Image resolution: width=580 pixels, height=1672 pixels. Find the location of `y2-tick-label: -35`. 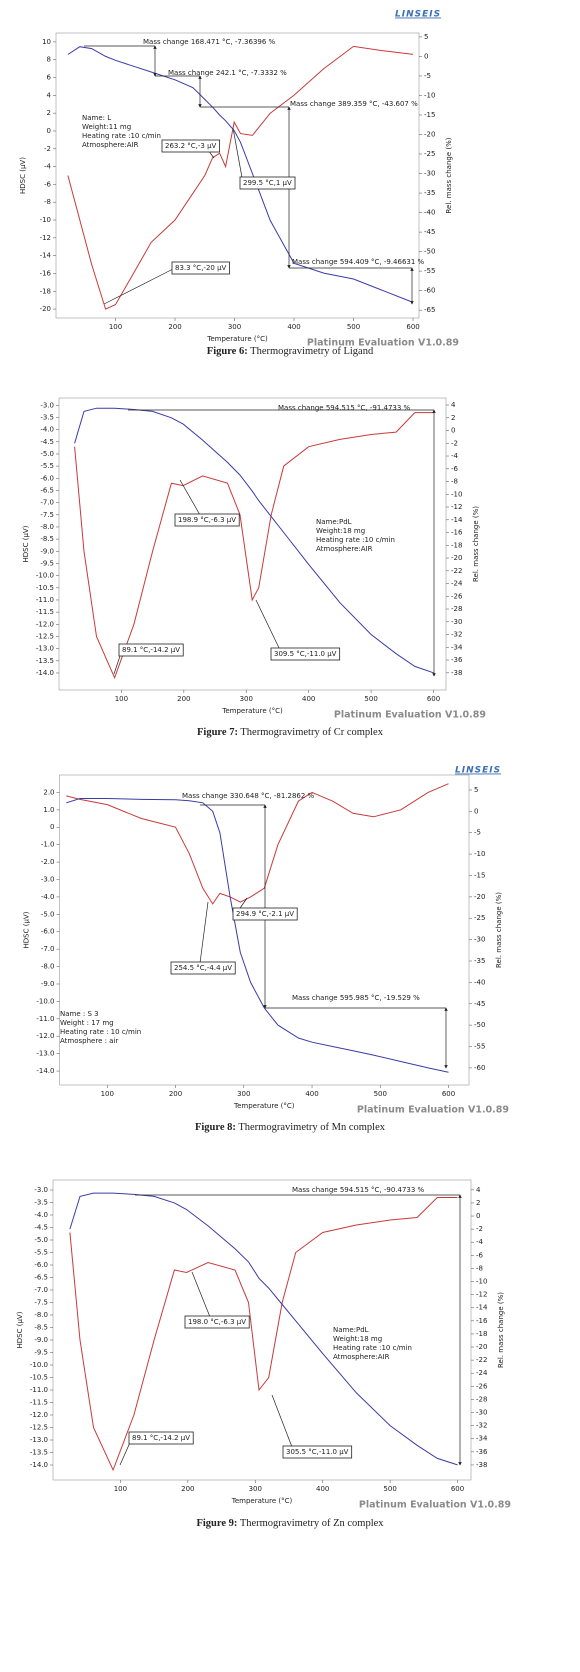

y2-tick-label: -35 is located at coordinates (429, 193).